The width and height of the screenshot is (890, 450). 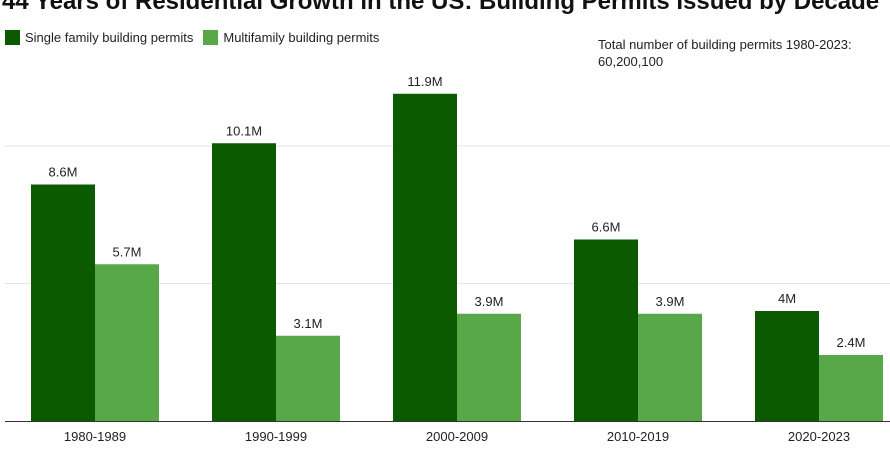 What do you see at coordinates (63, 172) in the screenshot?
I see `data-label: 8.6M` at bounding box center [63, 172].